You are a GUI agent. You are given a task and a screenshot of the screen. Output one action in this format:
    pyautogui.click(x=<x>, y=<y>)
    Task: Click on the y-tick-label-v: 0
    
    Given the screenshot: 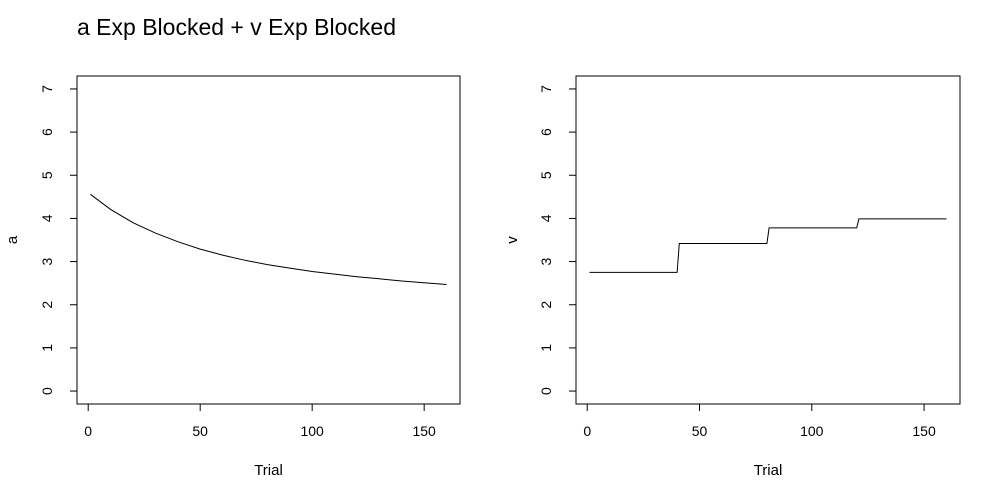 What is the action you would take?
    pyautogui.click(x=546, y=391)
    